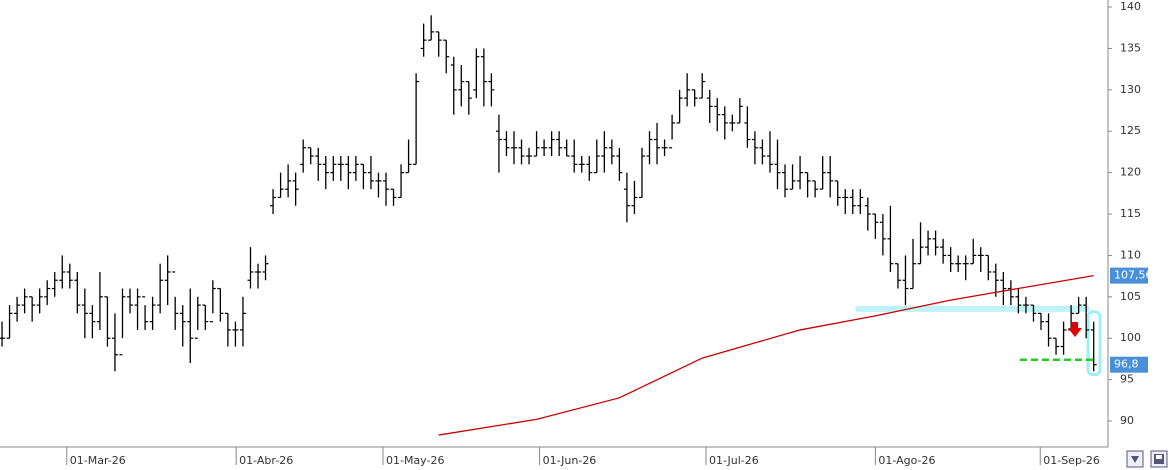 This screenshot has height=470, width=1172. Describe the element at coordinates (906, 460) in the screenshot. I see `x-tick-label: 01-Ago-26` at that location.